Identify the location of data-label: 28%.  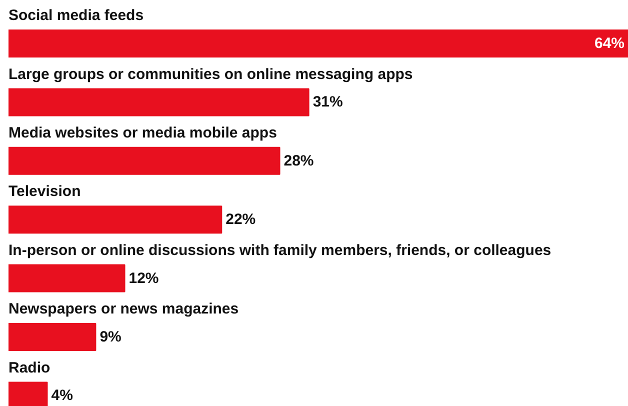
(299, 161).